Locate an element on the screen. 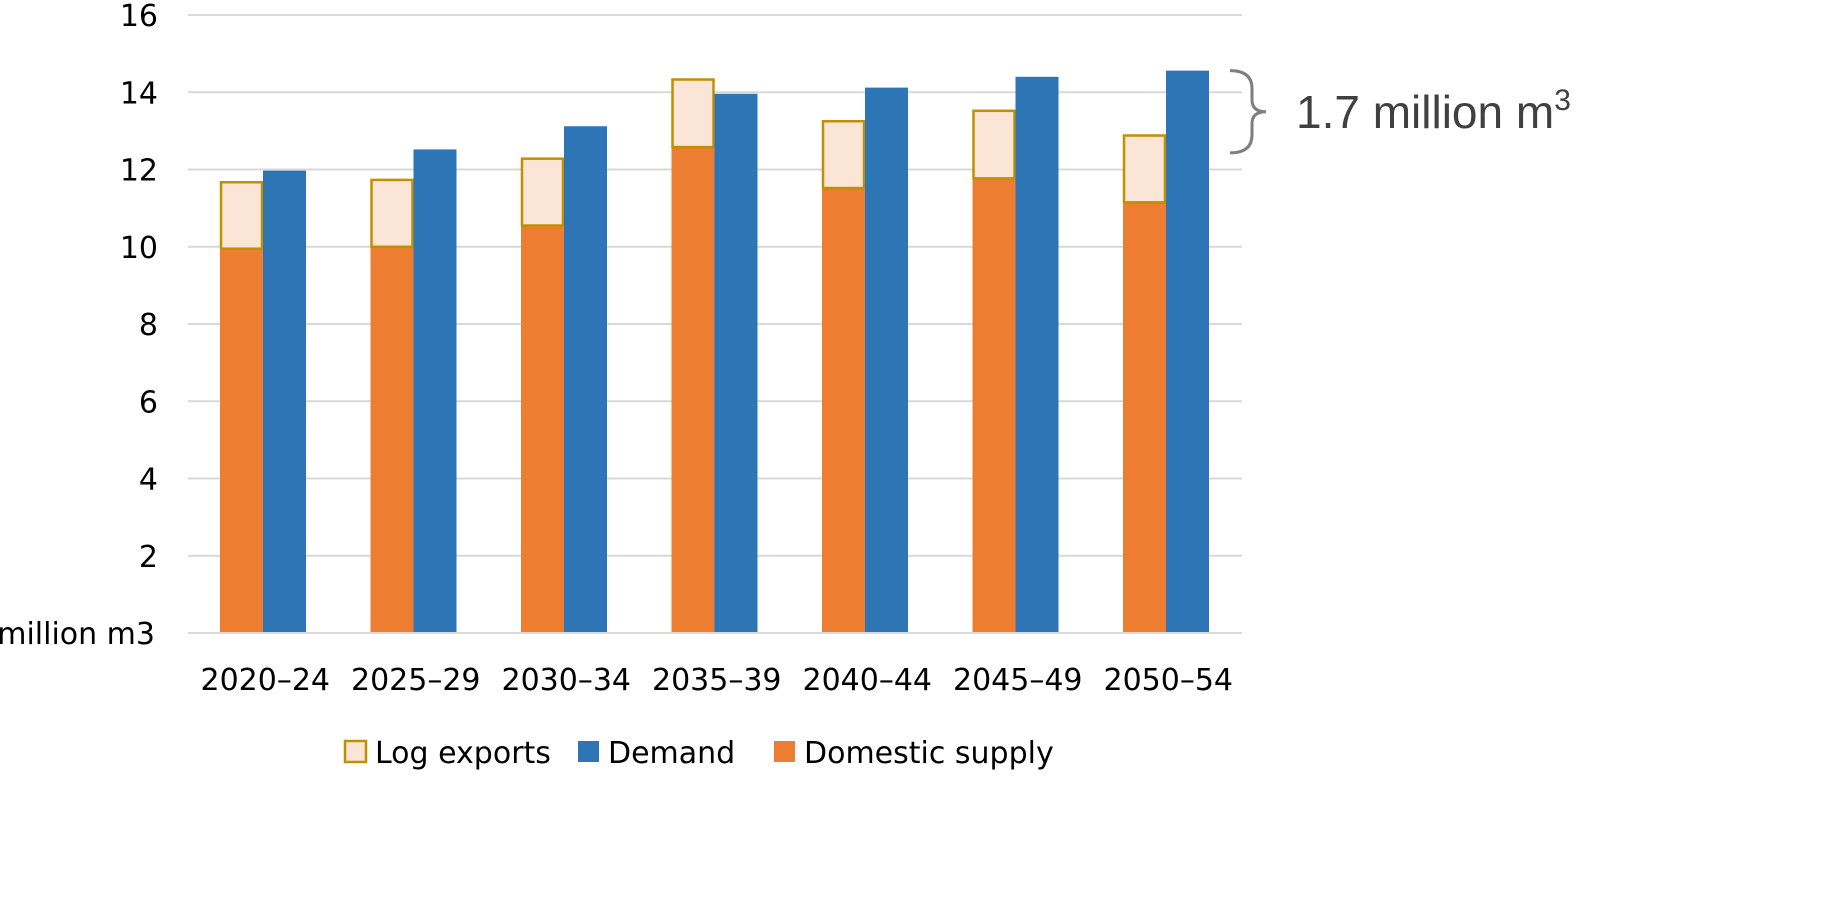 The image size is (1843, 911). y-tick-label: 6 is located at coordinates (148, 402).